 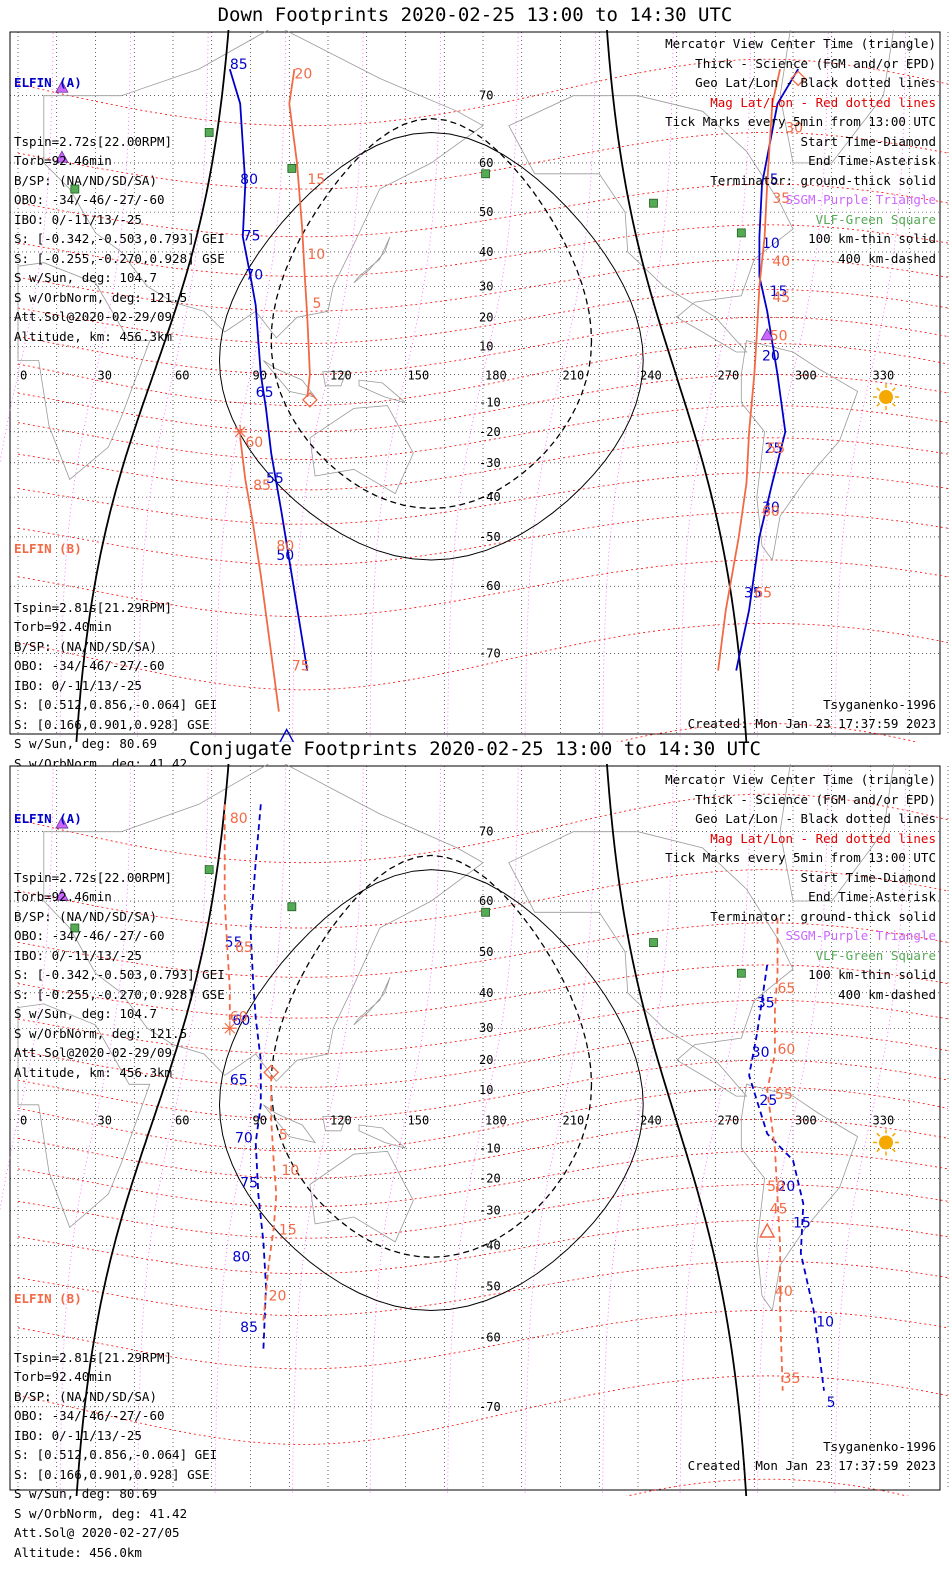 I want to click on x-tick-label: 210, so click(x=574, y=1120).